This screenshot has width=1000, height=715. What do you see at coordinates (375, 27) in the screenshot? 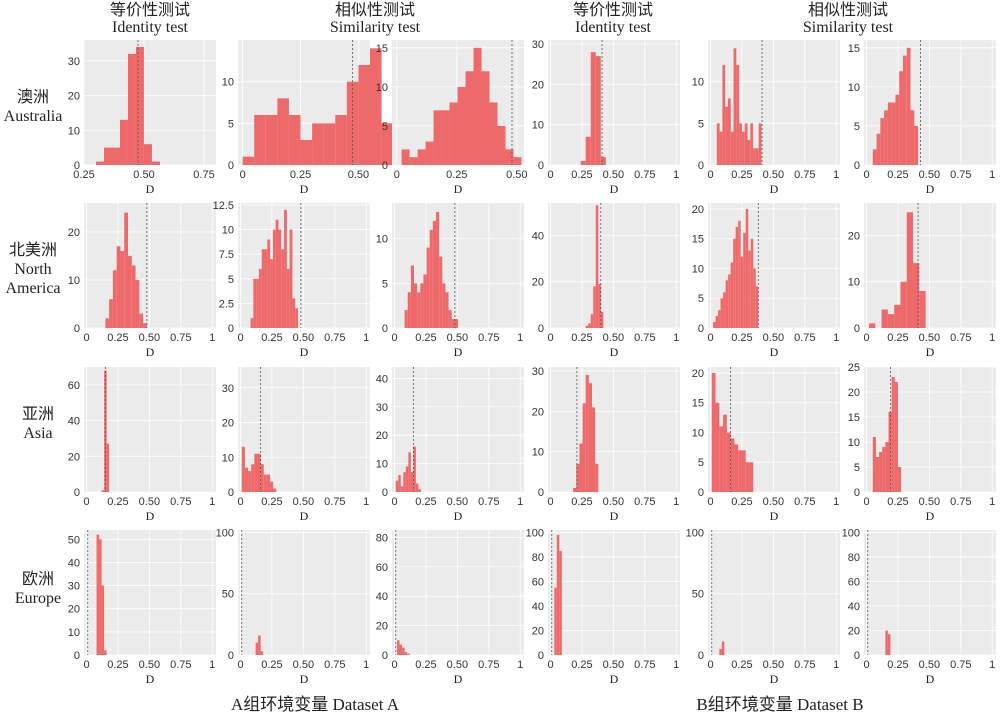
I see `header-en: Similarity test` at bounding box center [375, 27].